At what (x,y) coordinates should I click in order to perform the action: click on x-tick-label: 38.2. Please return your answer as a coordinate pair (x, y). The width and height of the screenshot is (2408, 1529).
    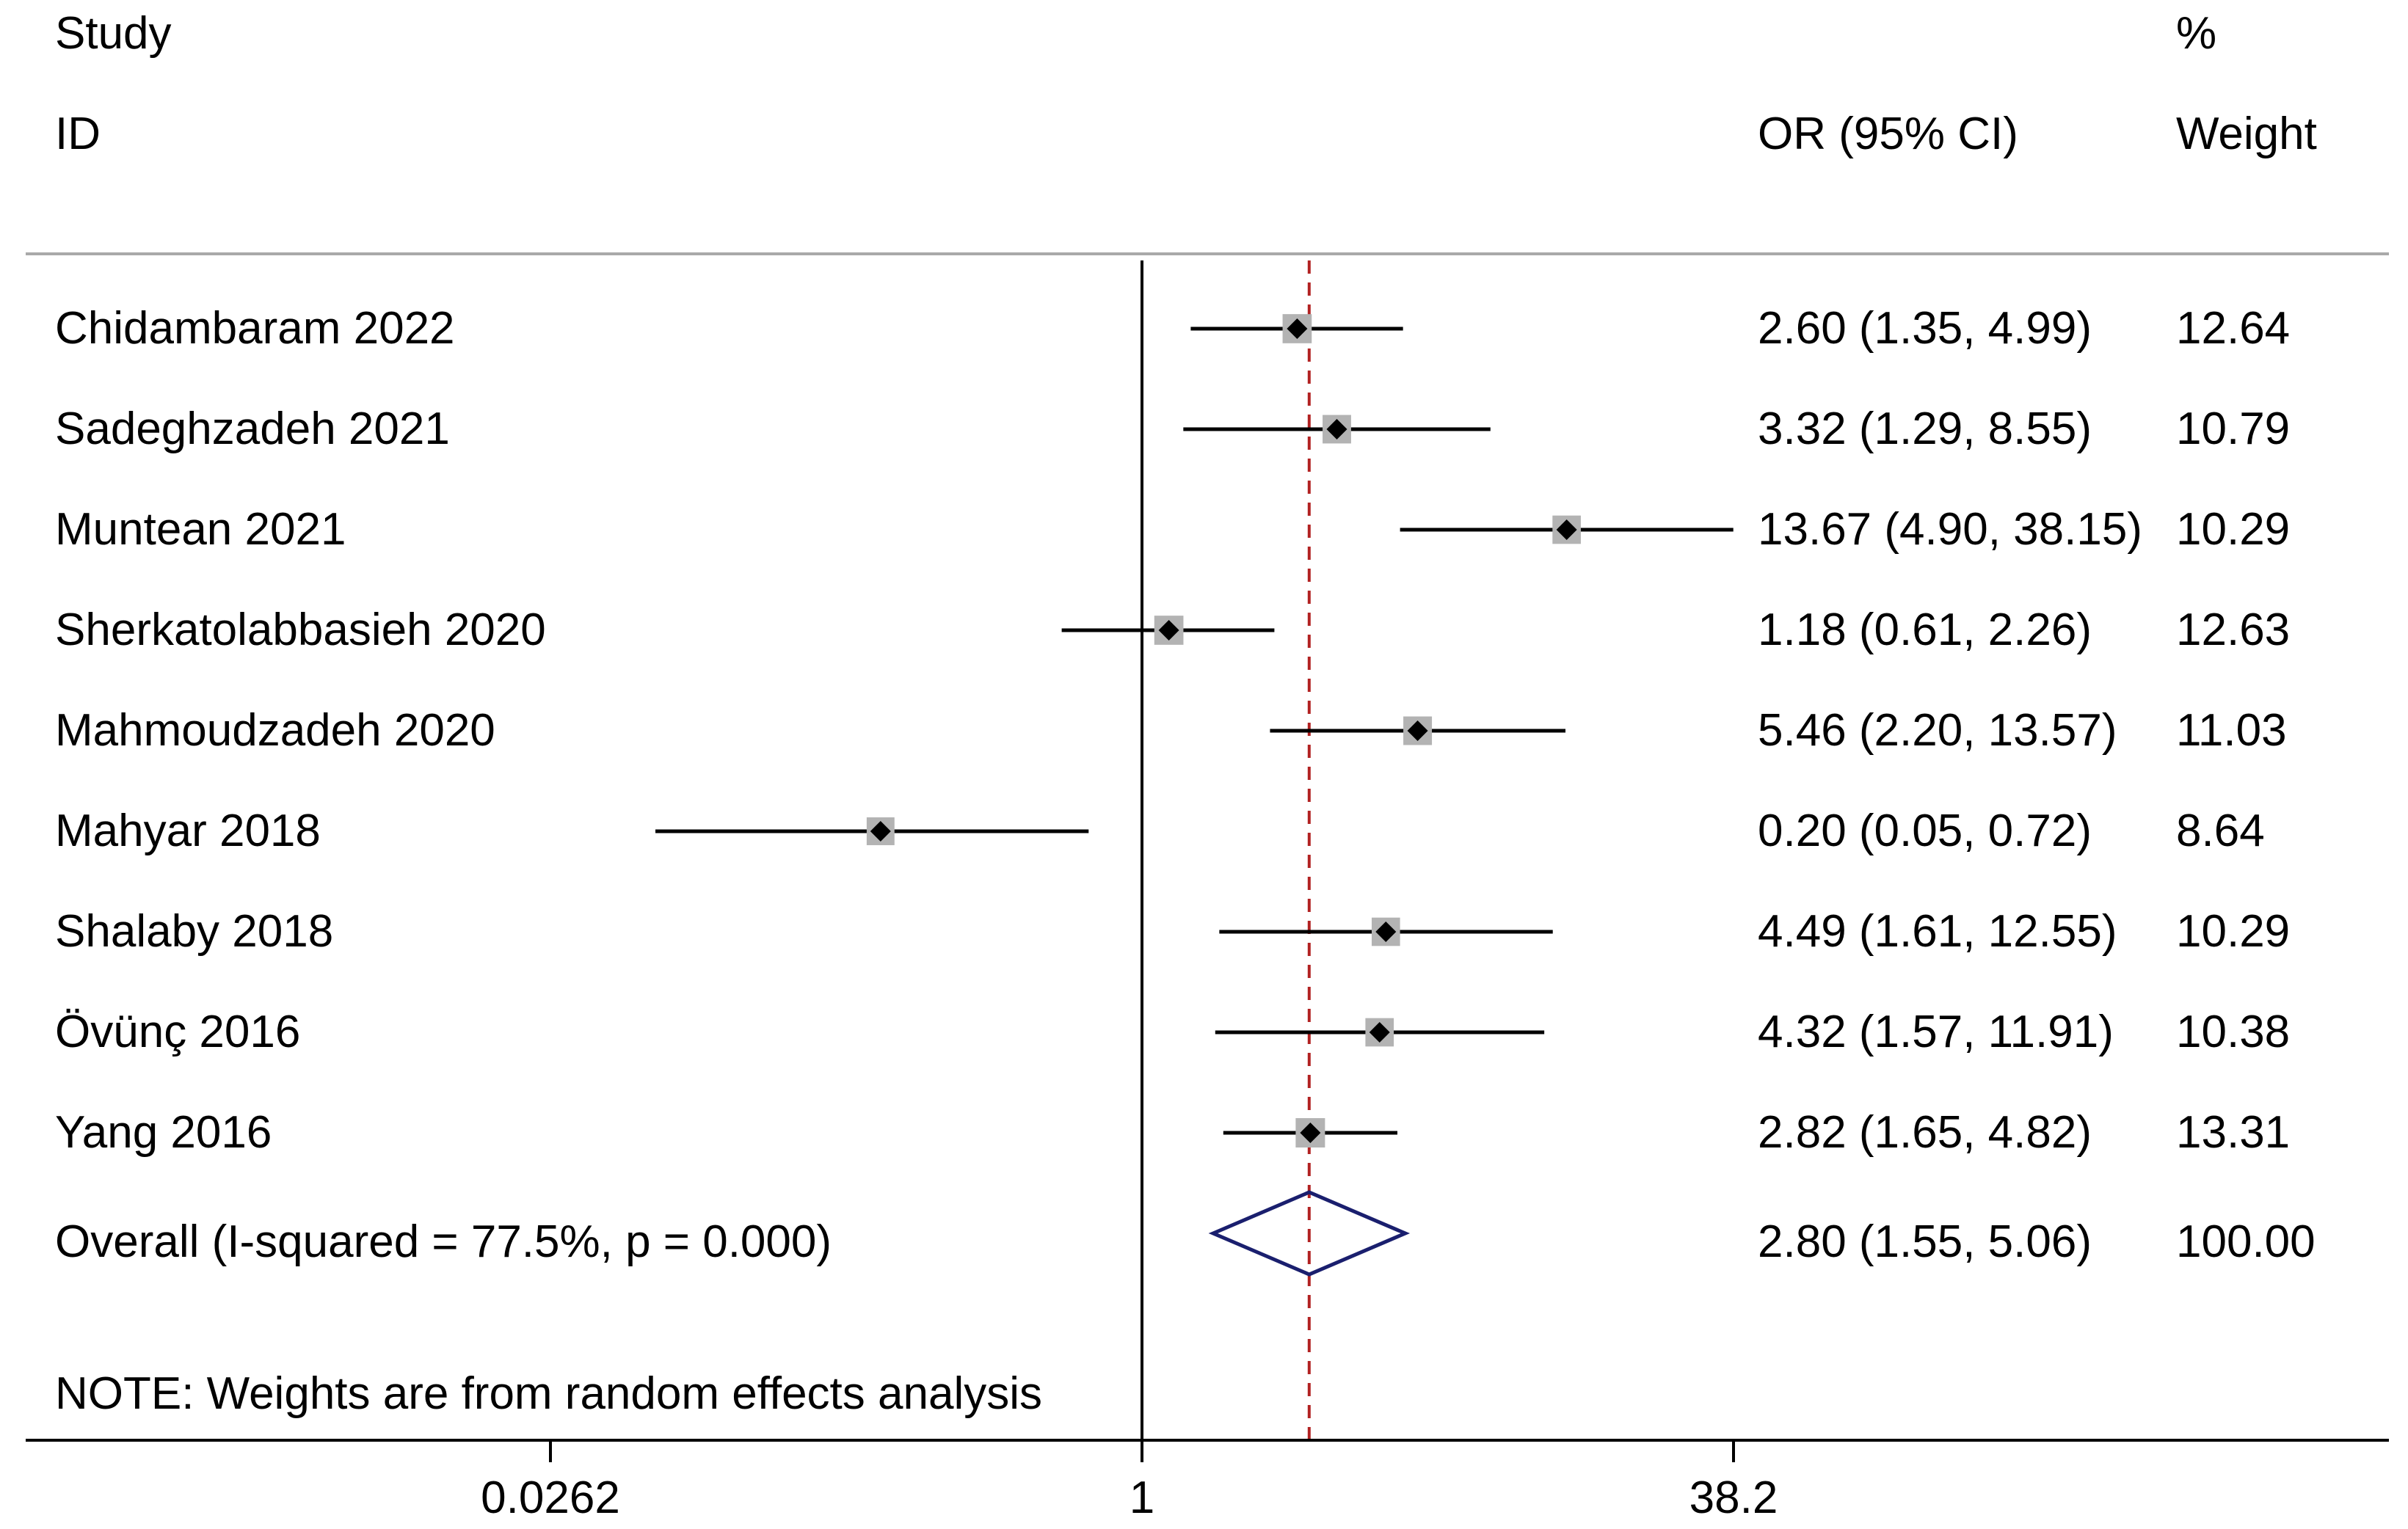
    Looking at the image, I should click on (1734, 1498).